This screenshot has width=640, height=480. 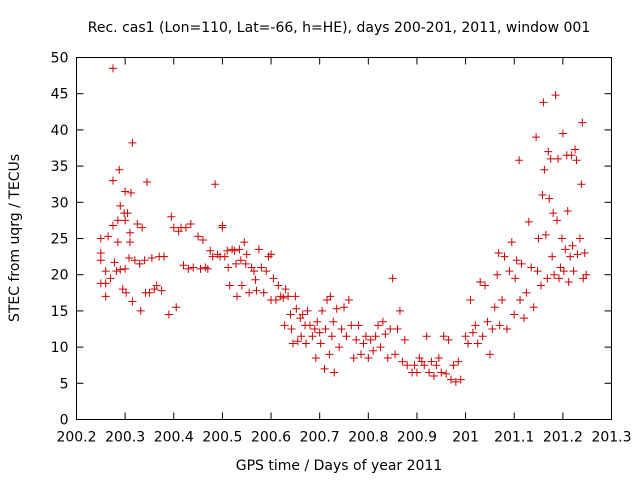 I want to click on x-tick-label: 200.5, so click(x=222, y=438).